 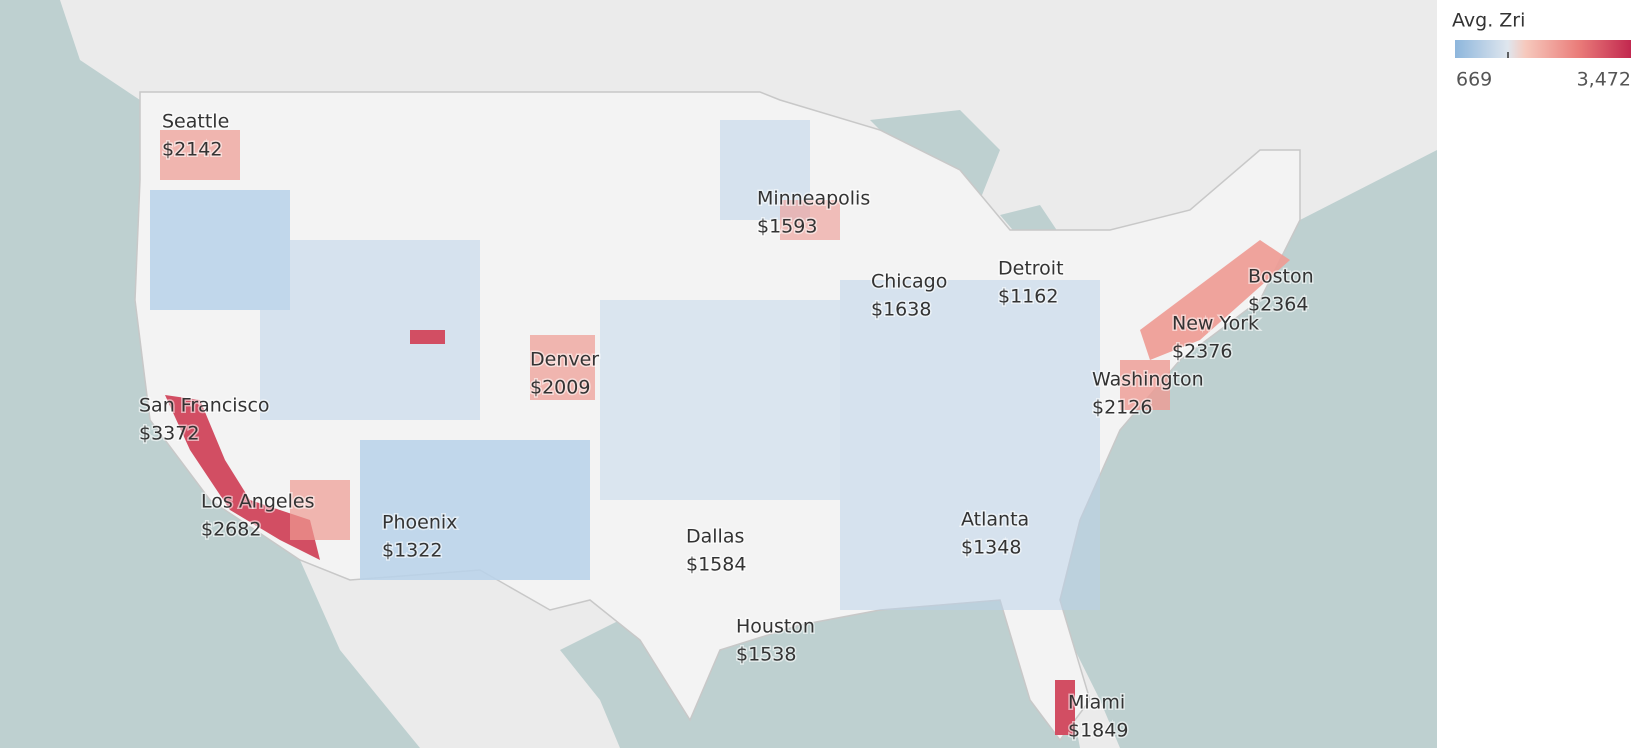 What do you see at coordinates (564, 360) in the screenshot?
I see `city-name: Denver` at bounding box center [564, 360].